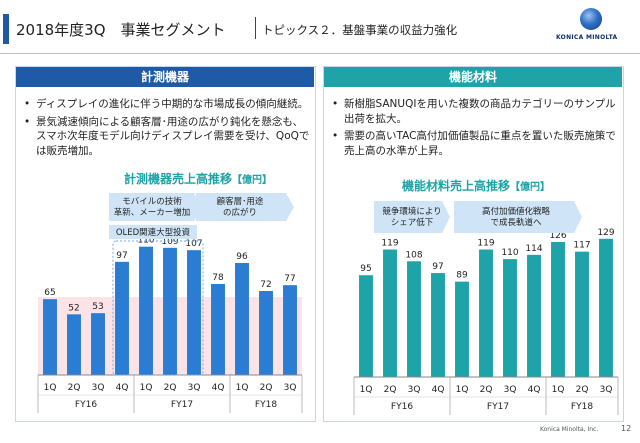 This screenshot has height=443, width=640. I want to click on data-label: 77, so click(289, 279).